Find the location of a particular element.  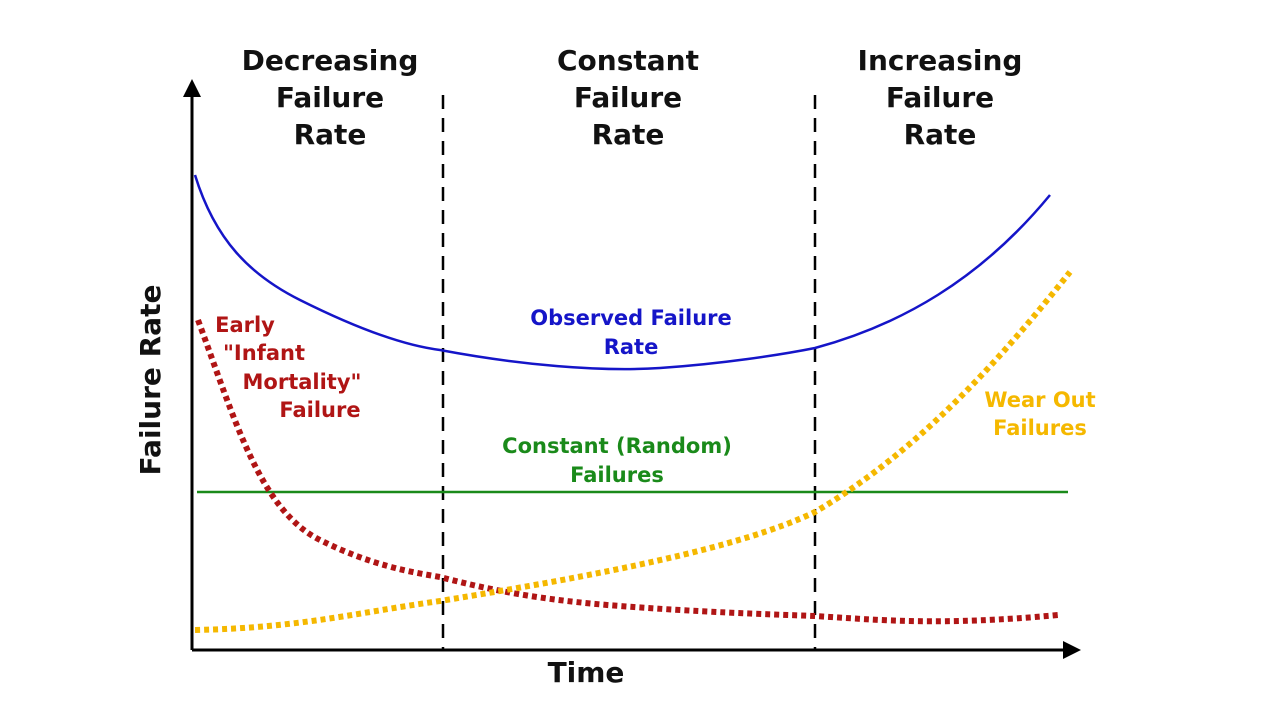

region-label: Decreasing Failure Rate is located at coordinates (330, 97).